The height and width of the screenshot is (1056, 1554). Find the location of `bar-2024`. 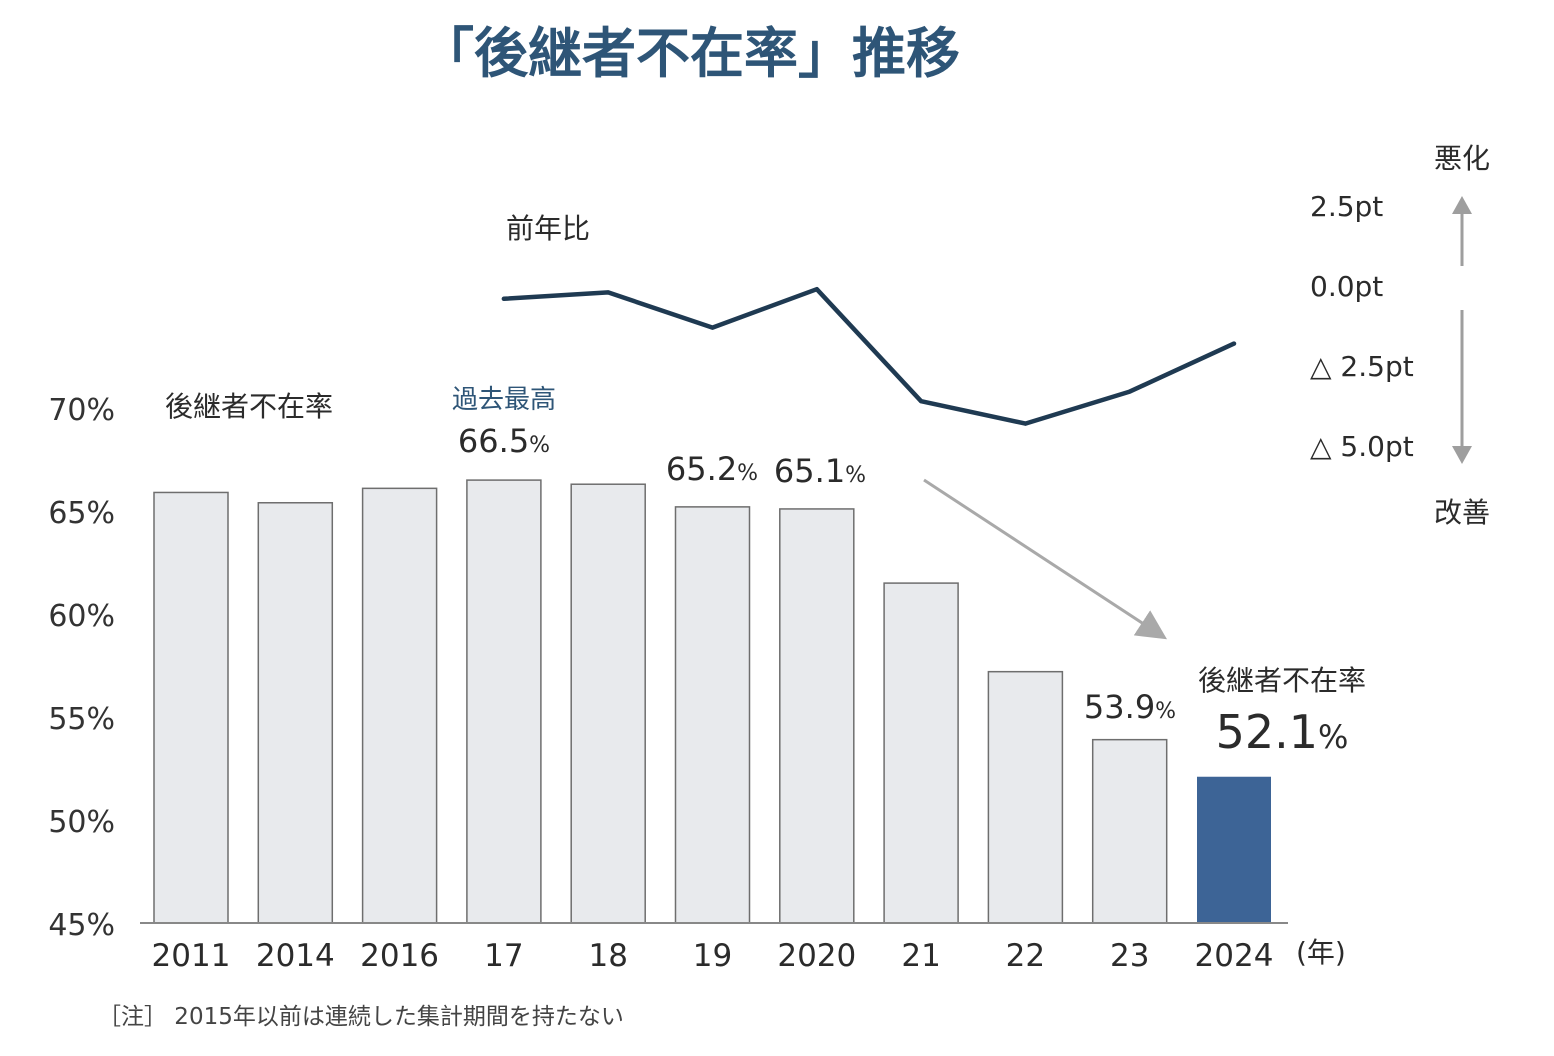

bar-2024 is located at coordinates (1234, 849).